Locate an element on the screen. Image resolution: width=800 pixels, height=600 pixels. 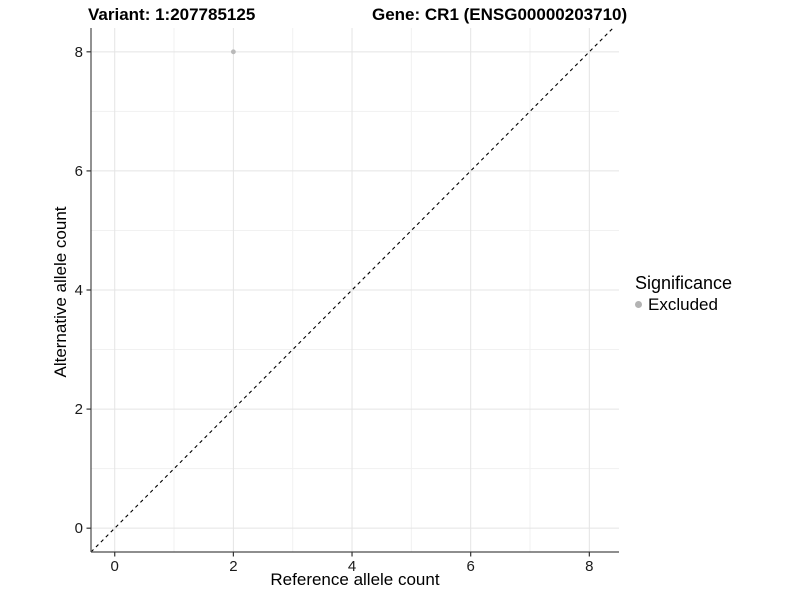
y-tick-label: 4 is located at coordinates (79, 290).